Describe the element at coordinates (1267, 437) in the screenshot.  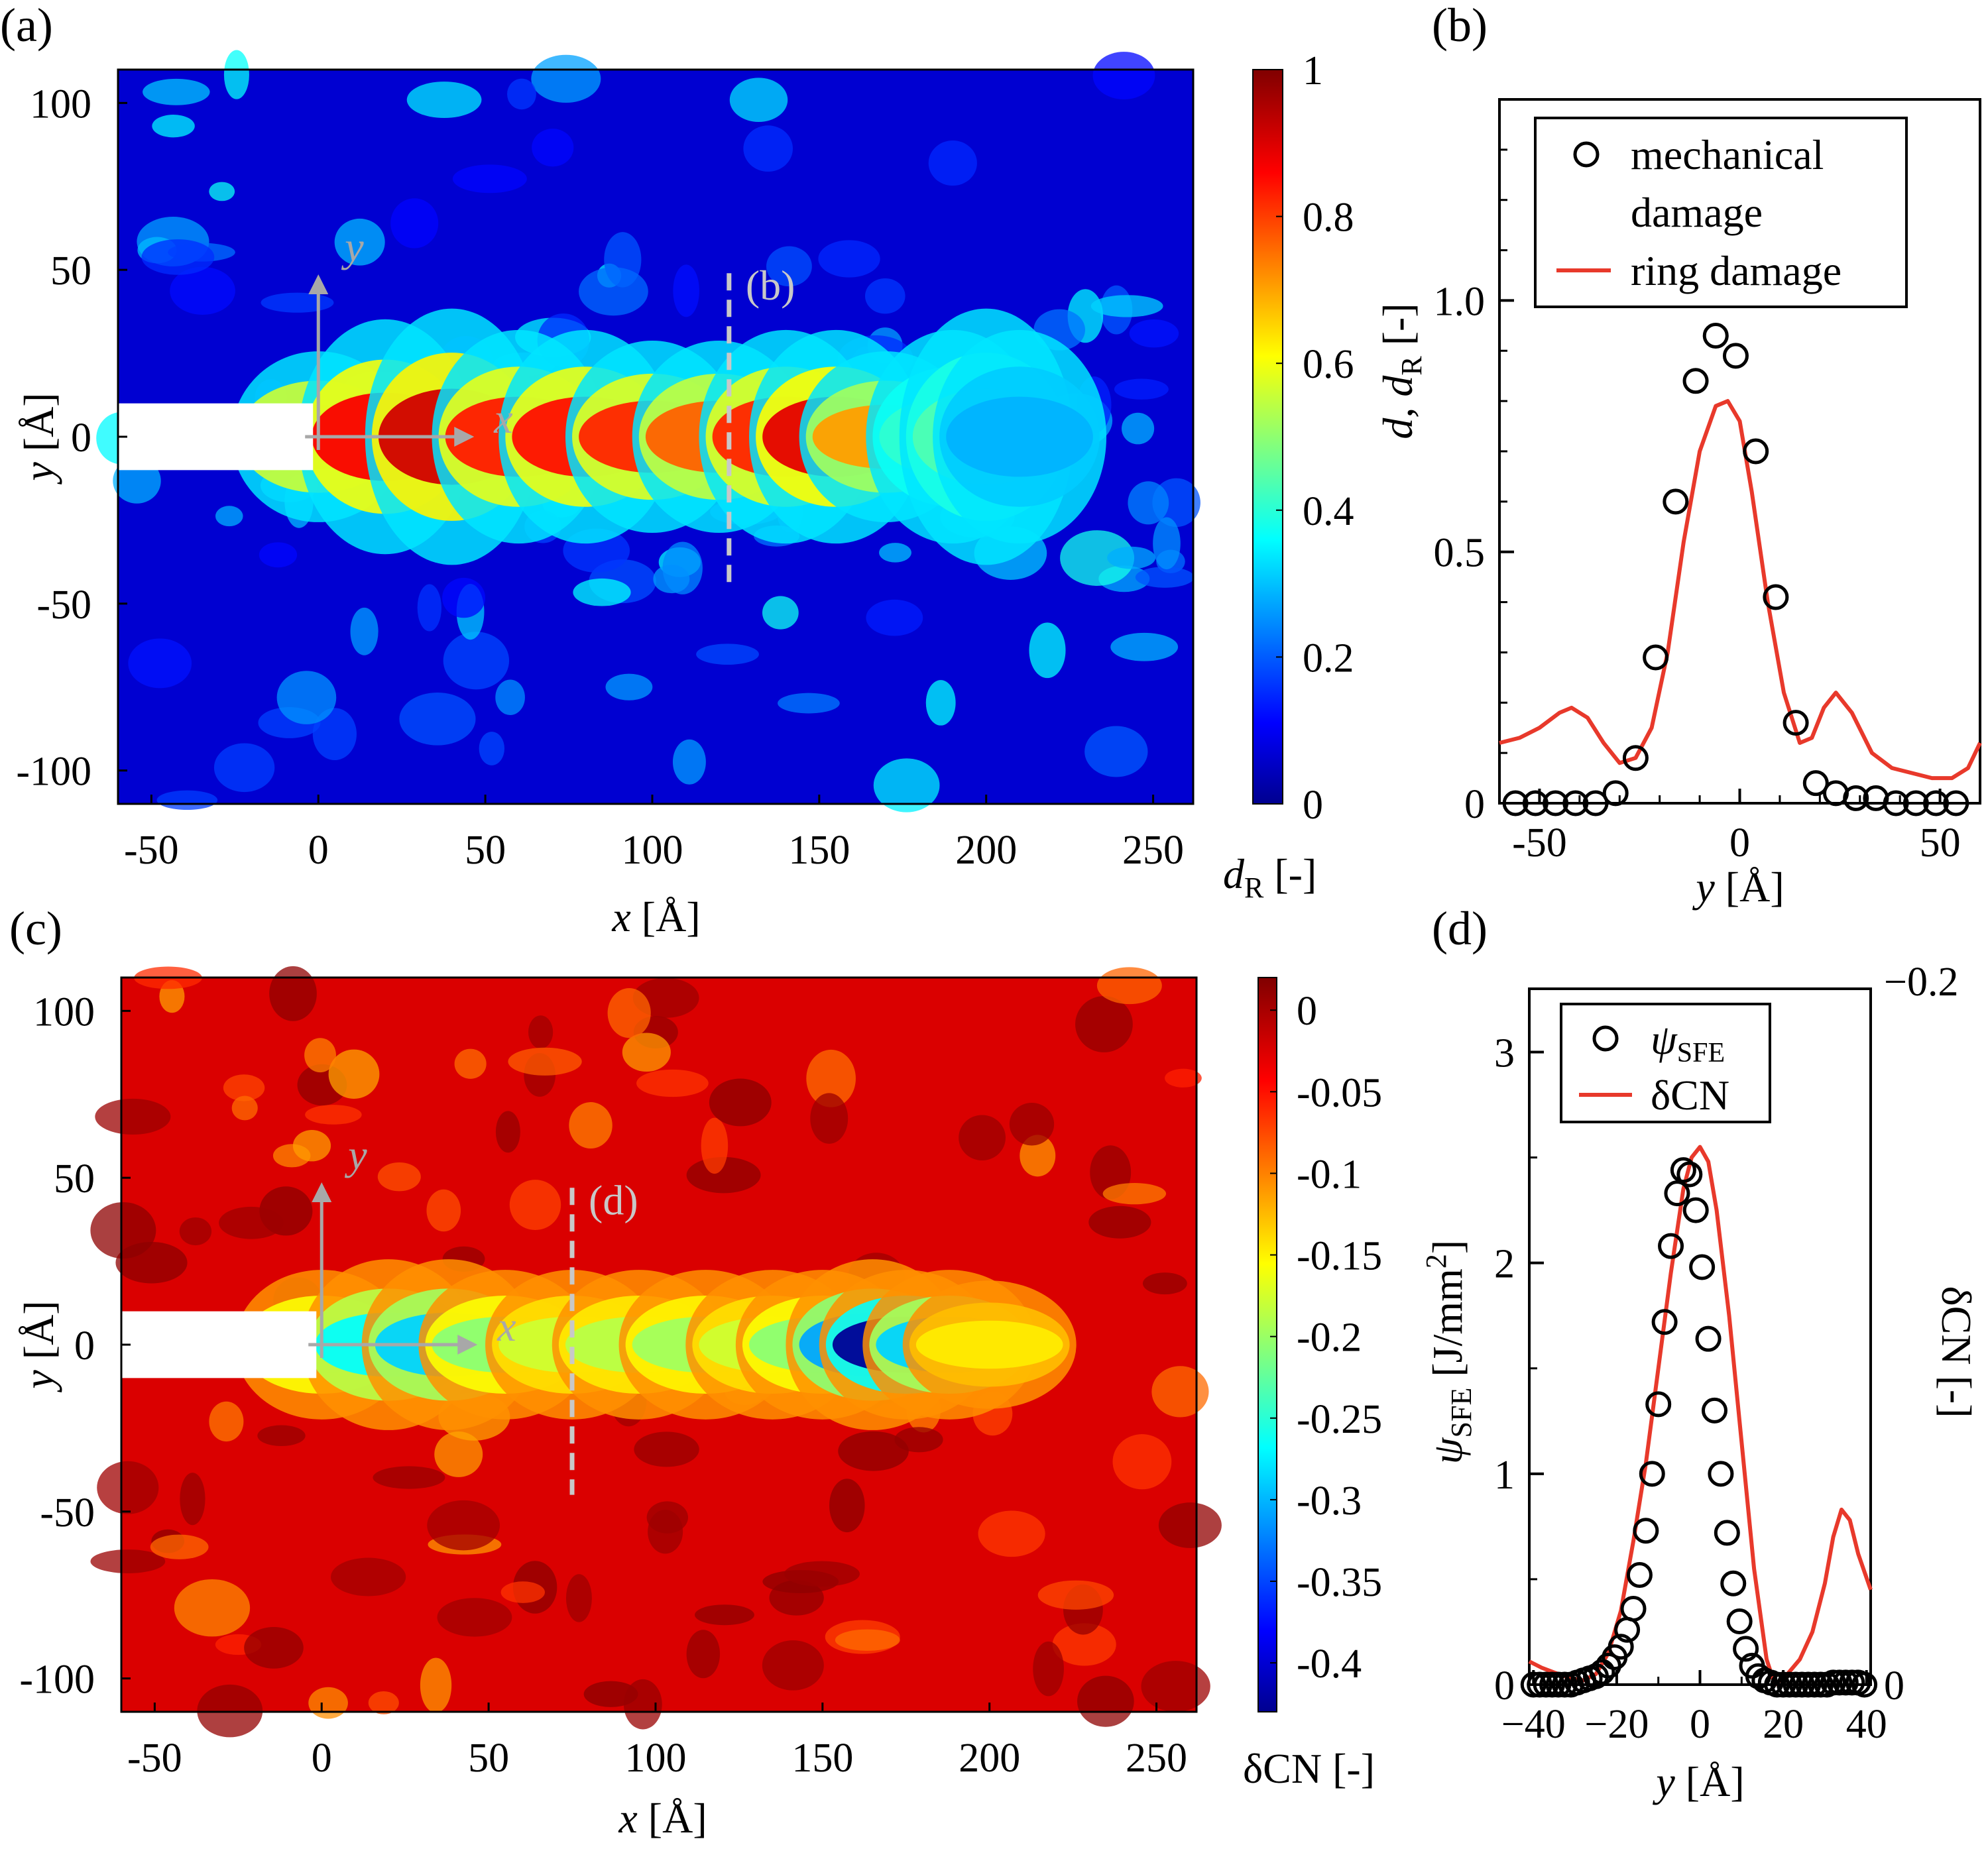
I see `colorbar-a` at that location.